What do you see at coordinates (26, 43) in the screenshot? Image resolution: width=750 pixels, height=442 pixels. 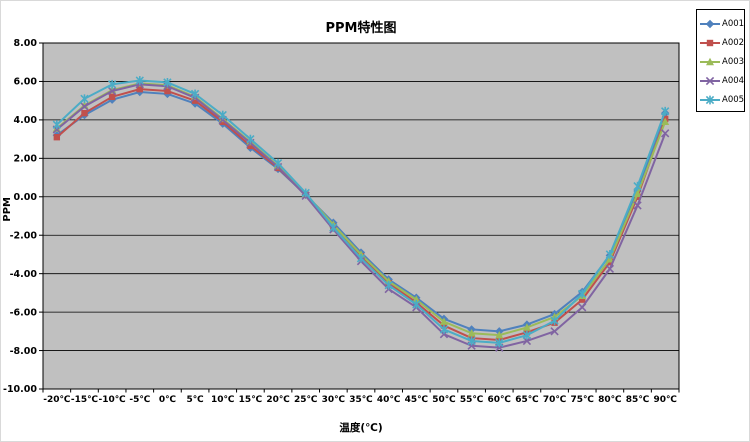 I see `y-axis-tick-label: 8.00` at bounding box center [26, 43].